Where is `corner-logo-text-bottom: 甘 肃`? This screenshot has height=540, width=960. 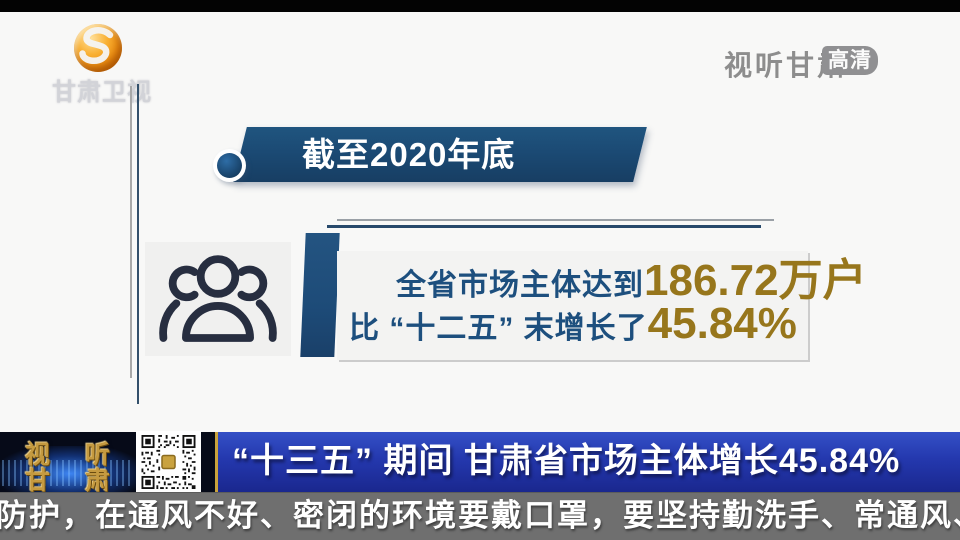
corner-logo-text-bottom: 甘 肃 is located at coordinates (74, 481).